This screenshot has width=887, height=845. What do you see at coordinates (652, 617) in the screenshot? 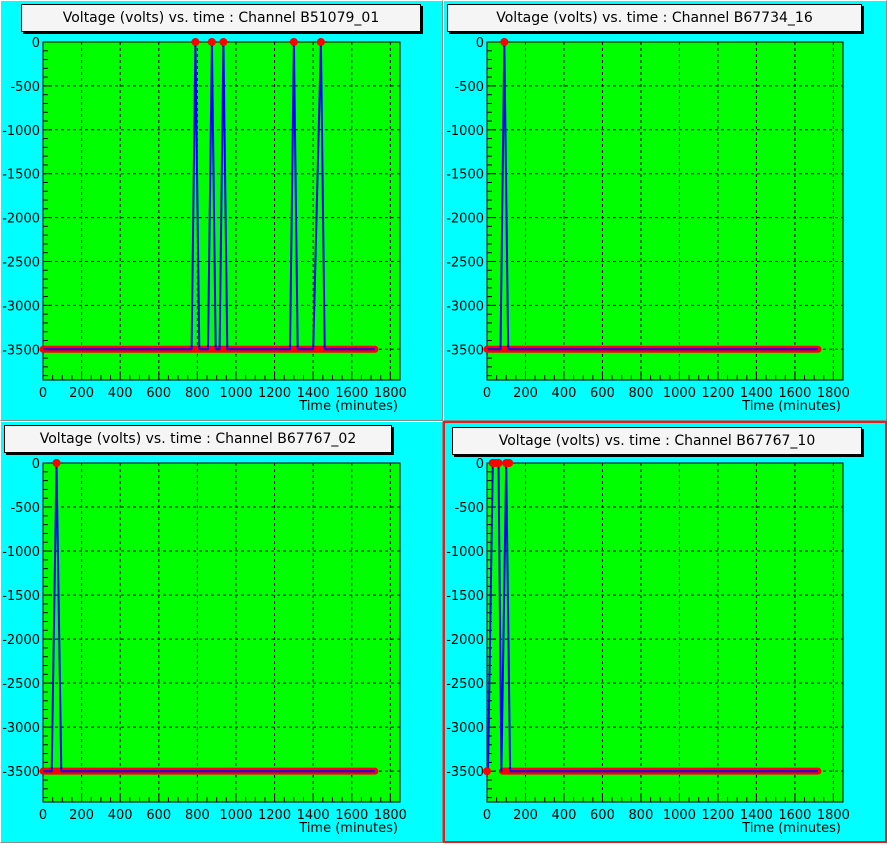
I see `series-line` at bounding box center [652, 617].